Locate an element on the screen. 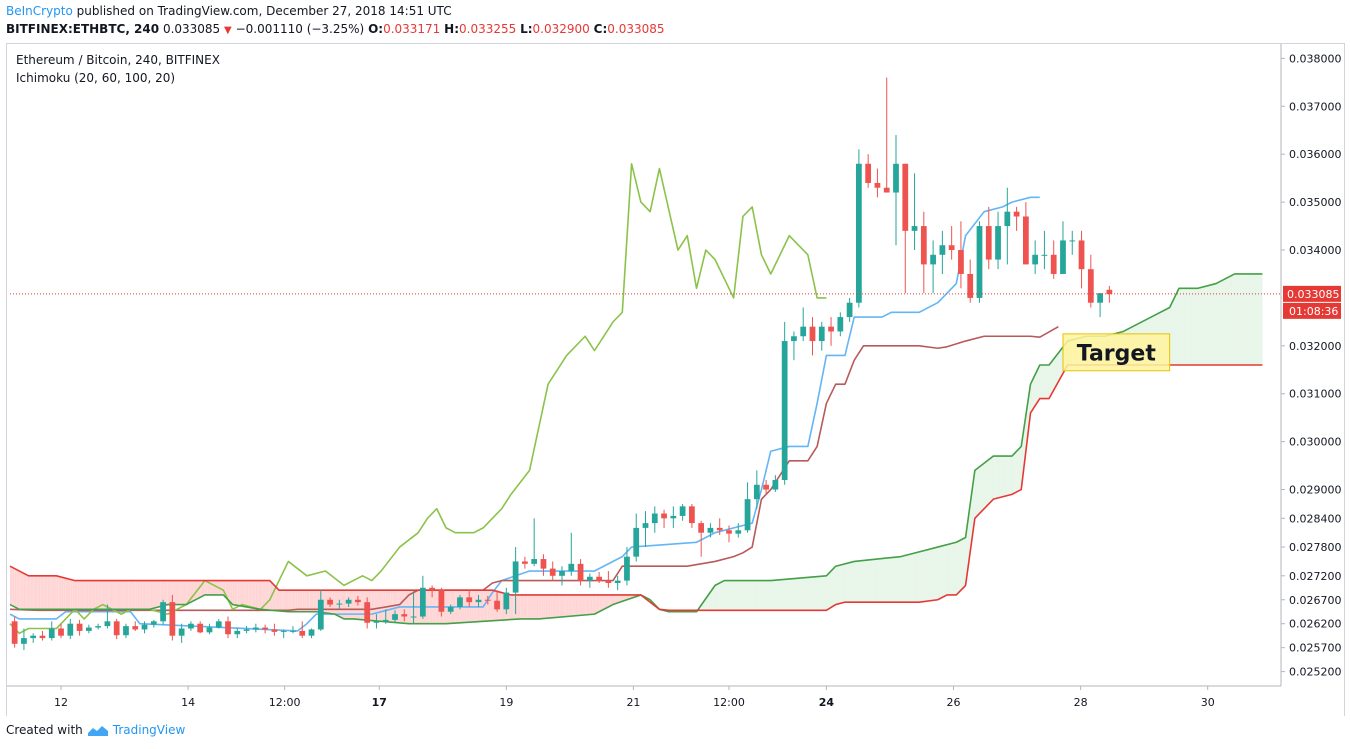  y-tick-label: 0.030000 is located at coordinates (1315, 442).